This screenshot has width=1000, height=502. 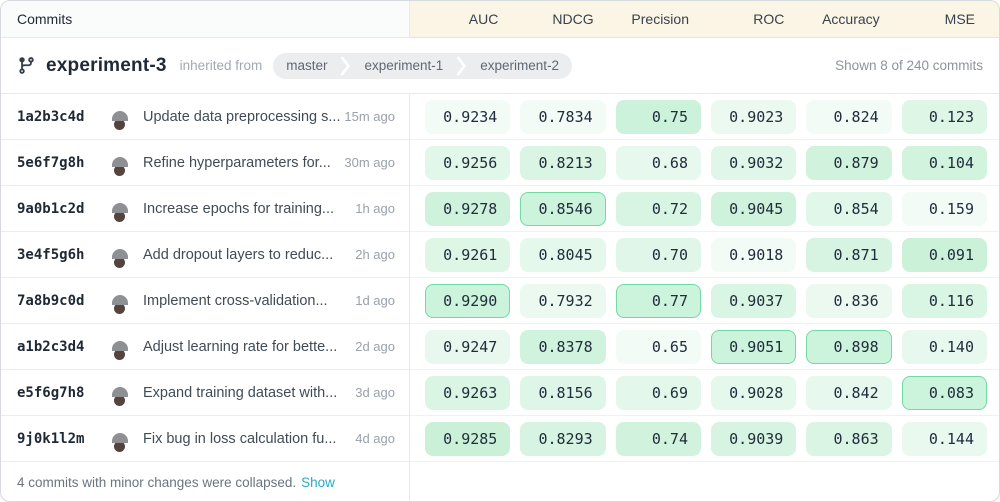 What do you see at coordinates (849, 116) in the screenshot?
I see `metric-cell-accuracy: 0.824` at bounding box center [849, 116].